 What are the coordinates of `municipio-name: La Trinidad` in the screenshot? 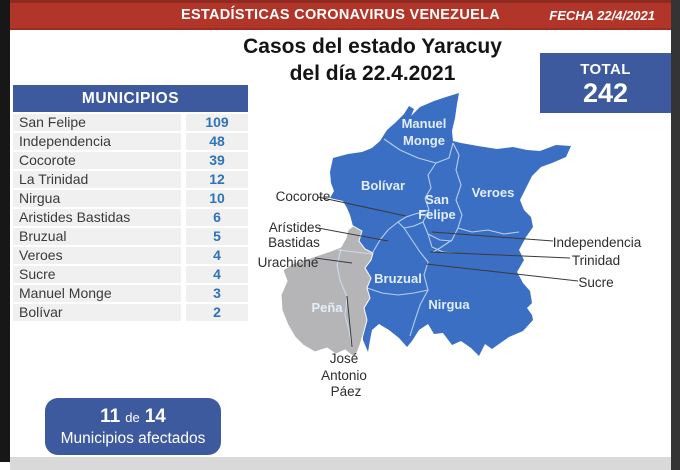 It's located at (97, 179).